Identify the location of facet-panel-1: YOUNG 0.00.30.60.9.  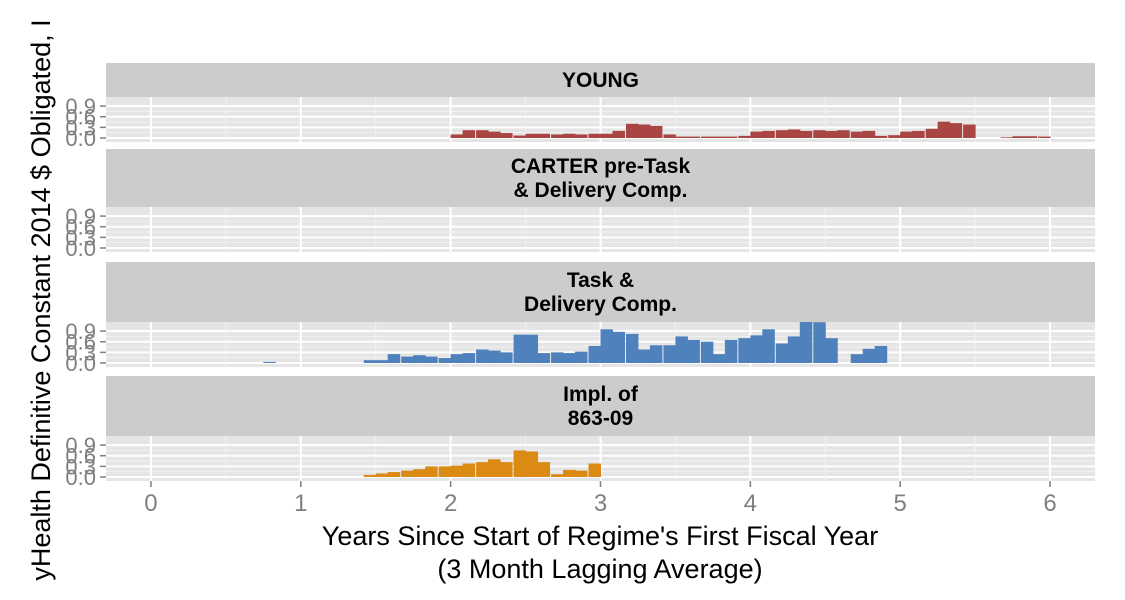
(580, 107).